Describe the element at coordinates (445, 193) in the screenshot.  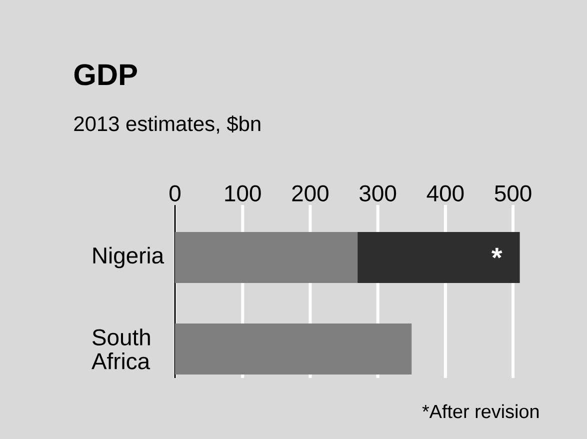
I see `x-tick-label: 400` at that location.